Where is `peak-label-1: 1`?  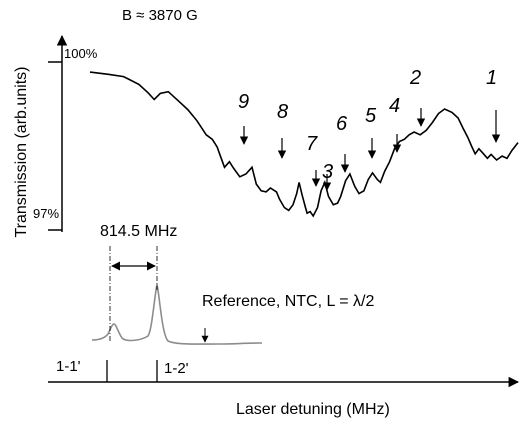
peak-label-1: 1 is located at coordinates (491, 78).